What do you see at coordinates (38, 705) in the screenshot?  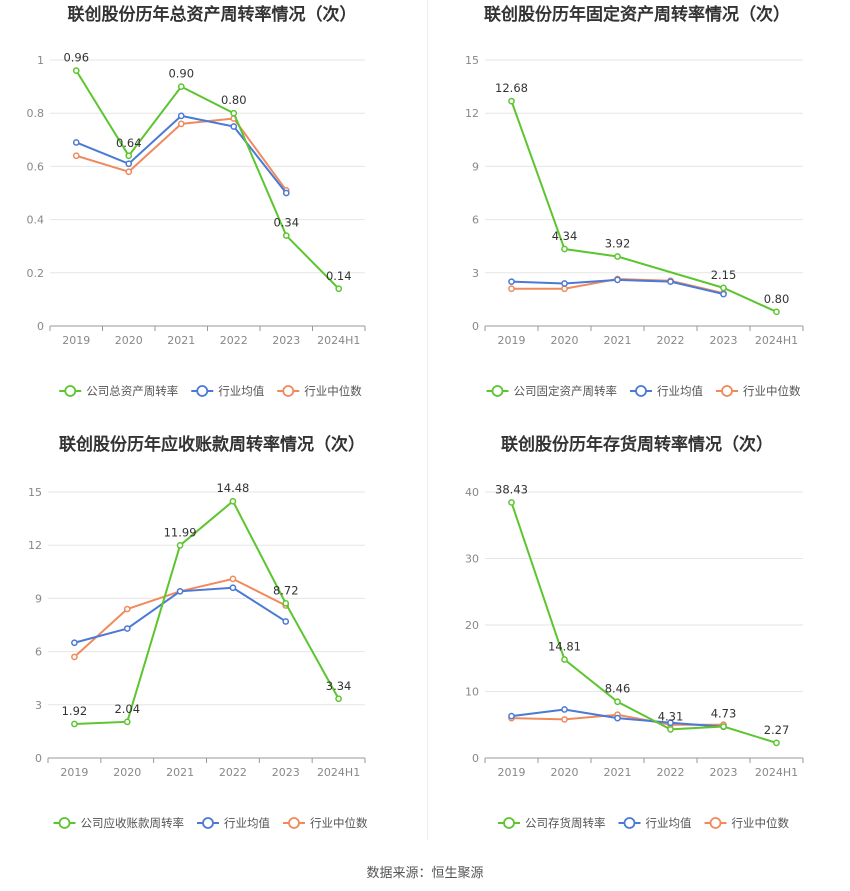 I see `y-tick-label: 3` at bounding box center [38, 705].